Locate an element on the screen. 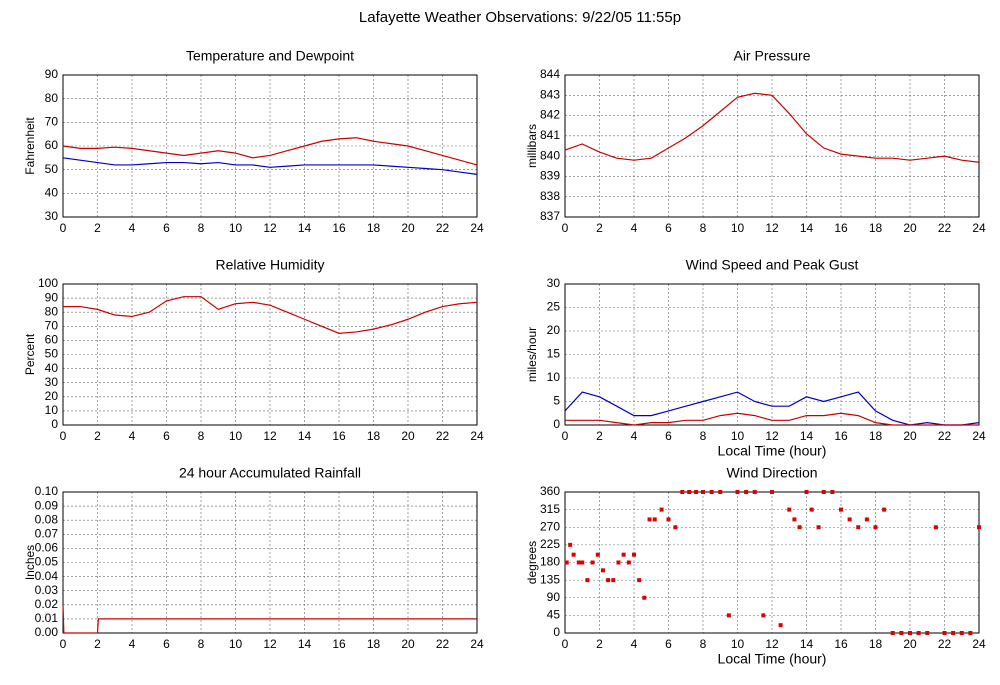  plot-frame is located at coordinates (772, 354).